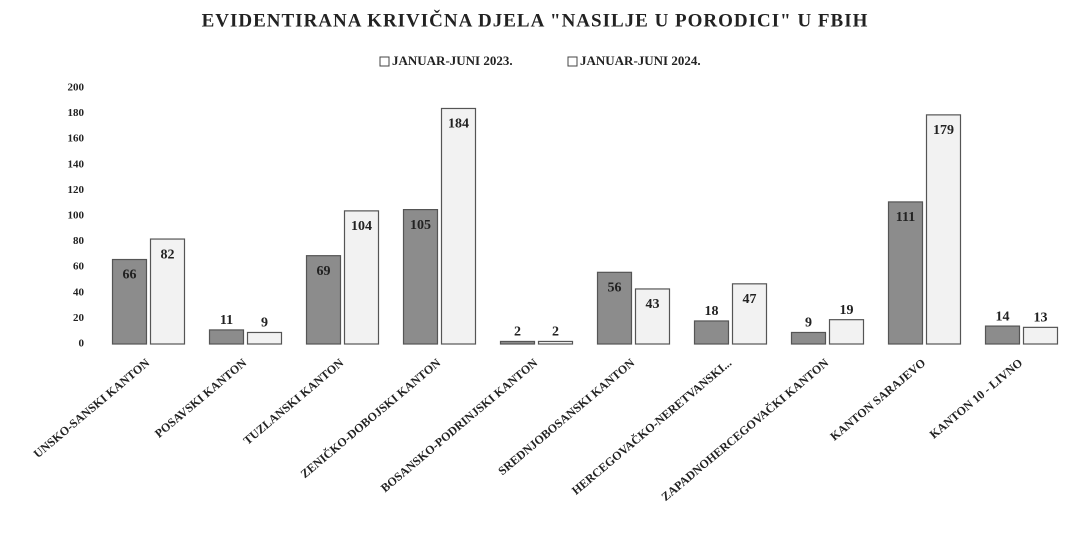 Image resolution: width=1070 pixels, height=556 pixels. What do you see at coordinates (847, 310) in the screenshot?
I see `value-label: 19` at bounding box center [847, 310].